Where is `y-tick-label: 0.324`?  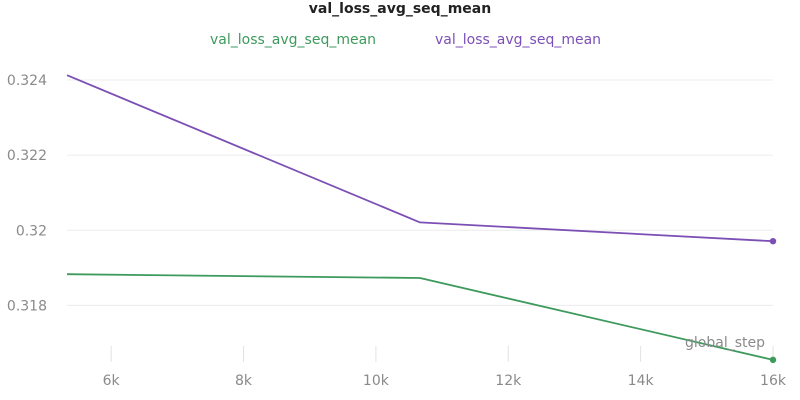 y-tick-label: 0.324 is located at coordinates (27, 81).